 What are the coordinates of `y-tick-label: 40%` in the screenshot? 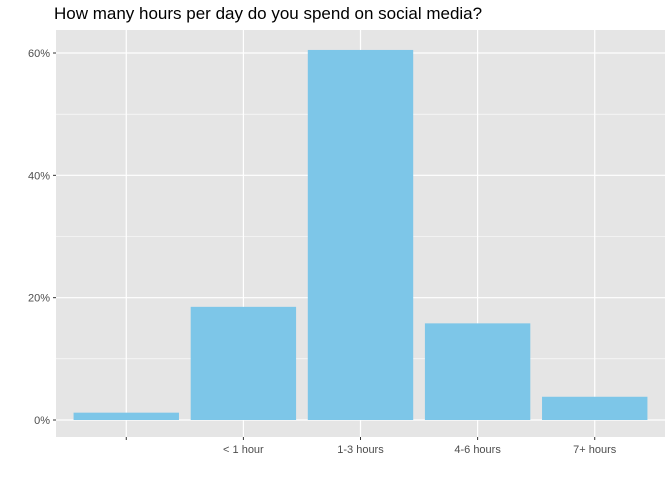 It's located at (39, 176).